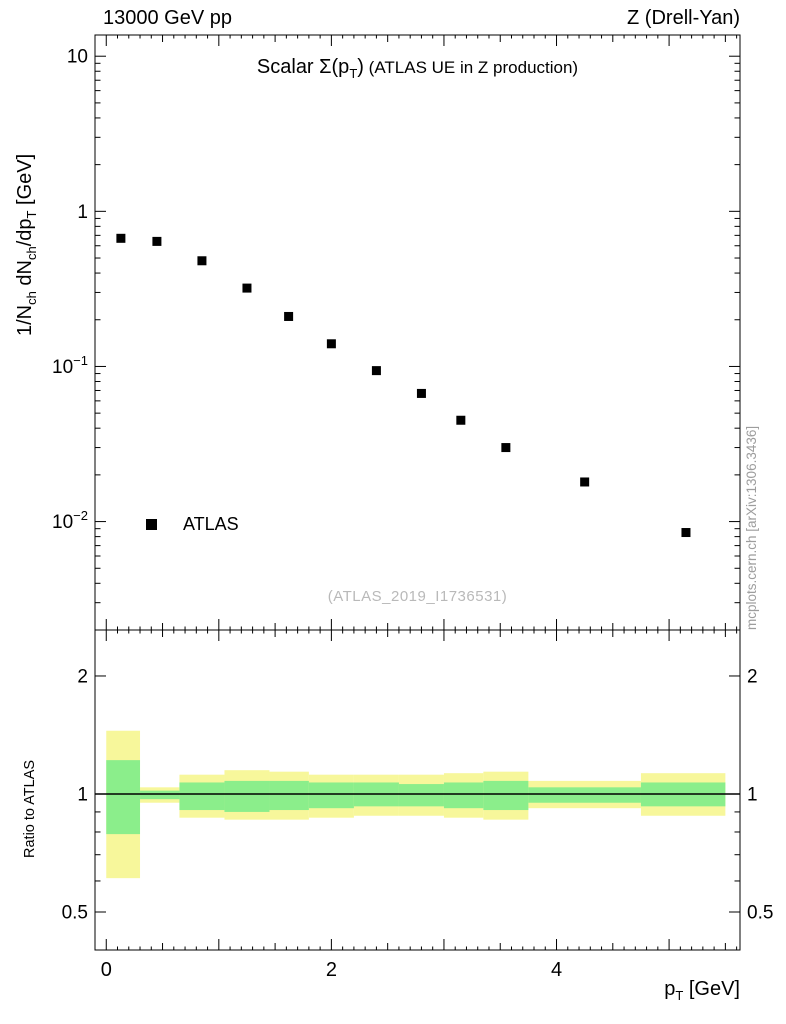  I want to click on plot-title: Scalar Σ(pT) (ATLAS UE in Z production), so click(417, 68).